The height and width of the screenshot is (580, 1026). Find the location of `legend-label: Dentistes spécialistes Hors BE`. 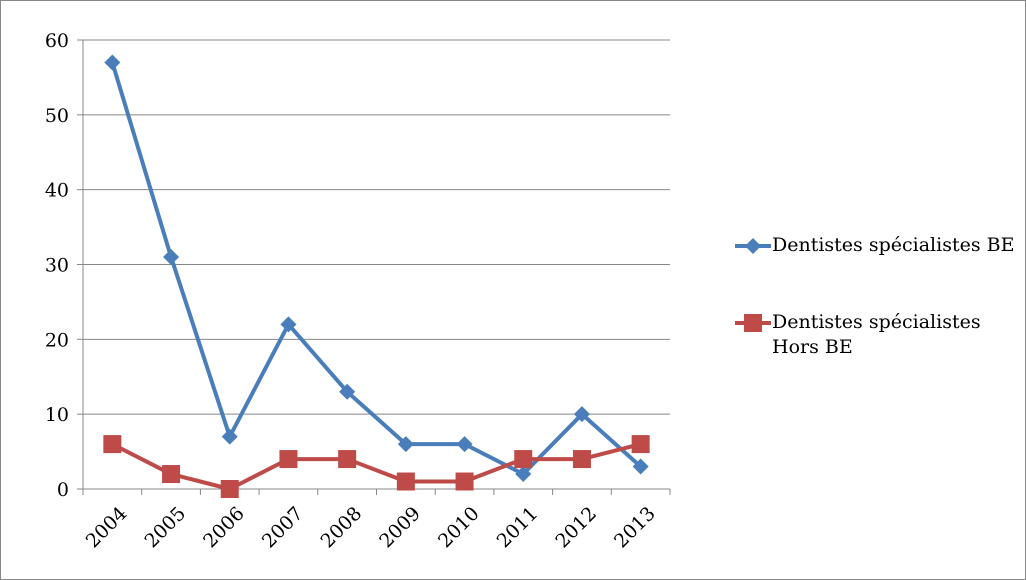

legend-label: Dentistes spécialistes Hors BE is located at coordinates (876, 334).